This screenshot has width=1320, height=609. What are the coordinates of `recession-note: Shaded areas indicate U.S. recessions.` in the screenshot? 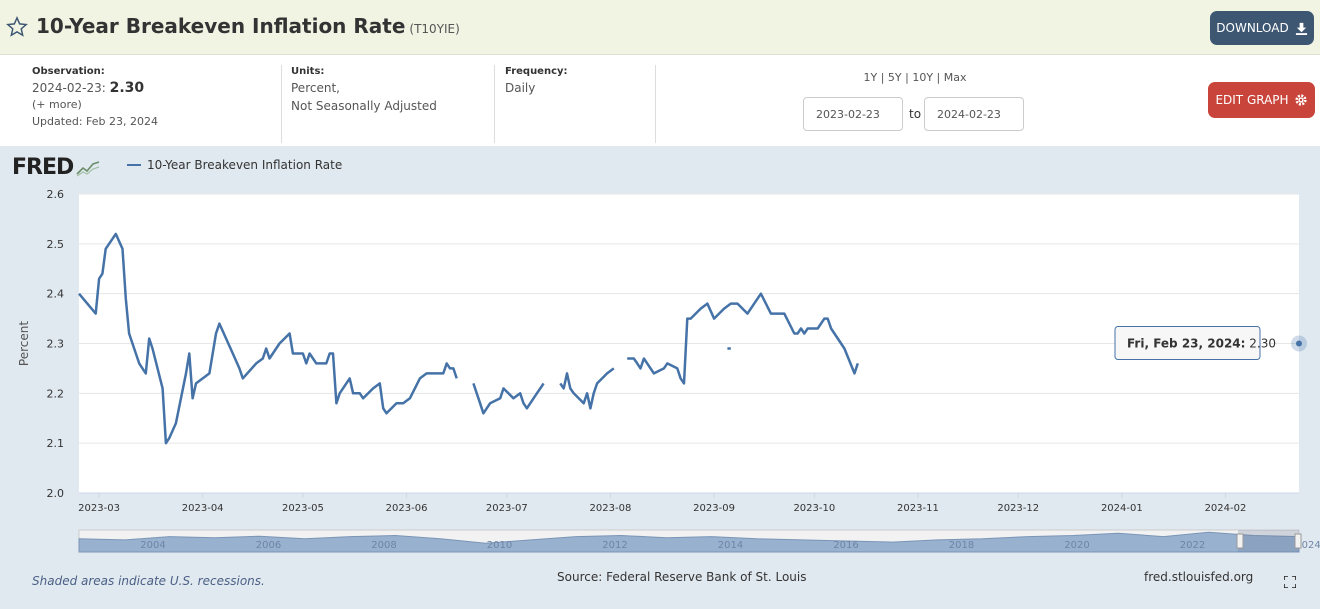 It's located at (148, 581).